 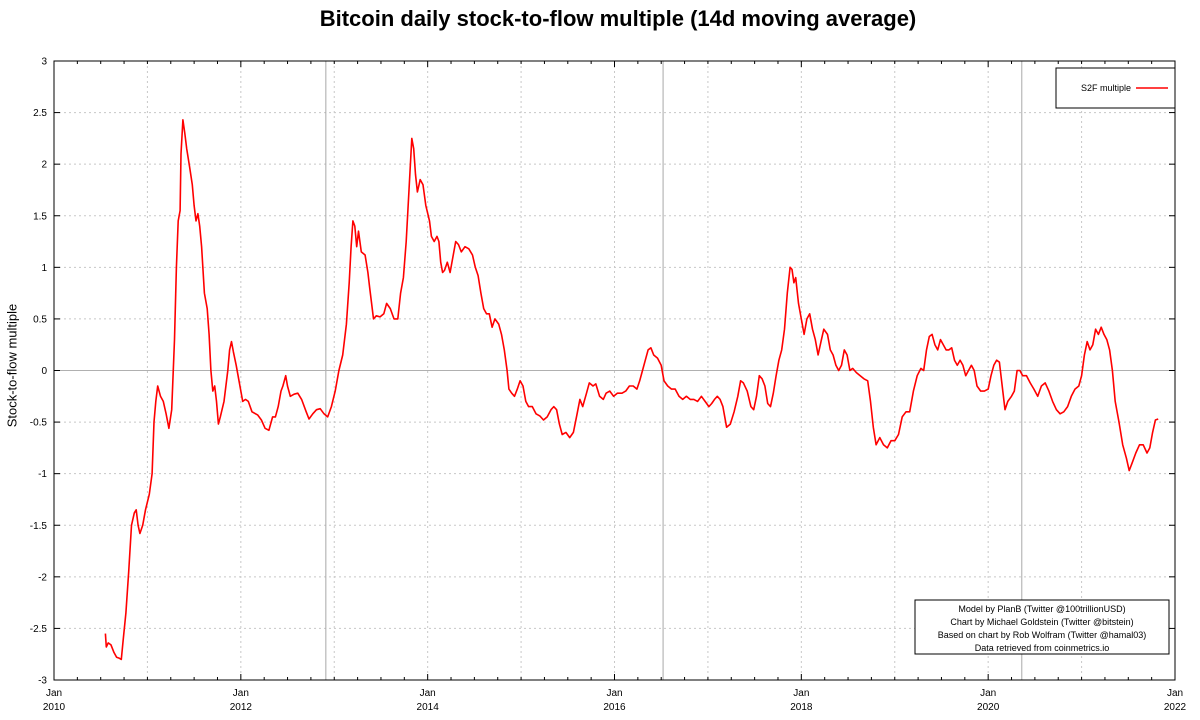 I want to click on y-tick-label: -1, so click(x=42, y=474).